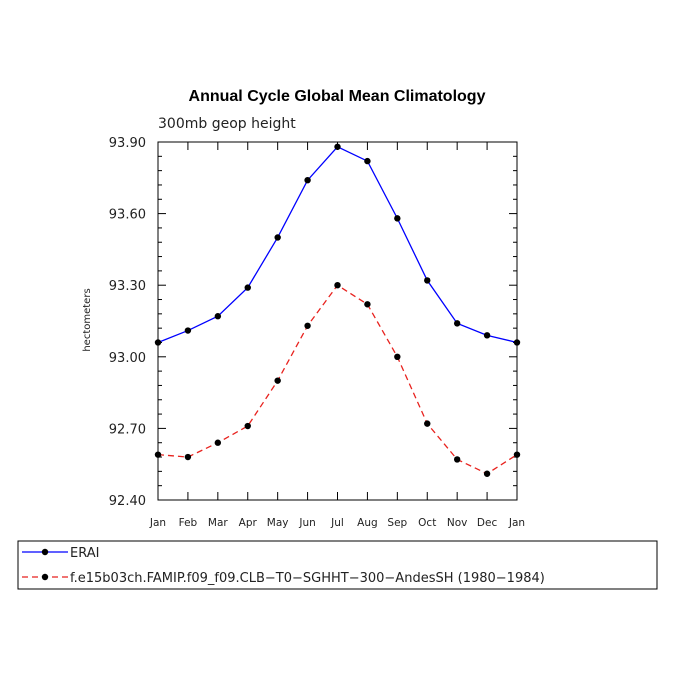 The height and width of the screenshot is (675, 675). Describe the element at coordinates (127, 286) in the screenshot. I see `y-tick-label: 93.30` at that location.